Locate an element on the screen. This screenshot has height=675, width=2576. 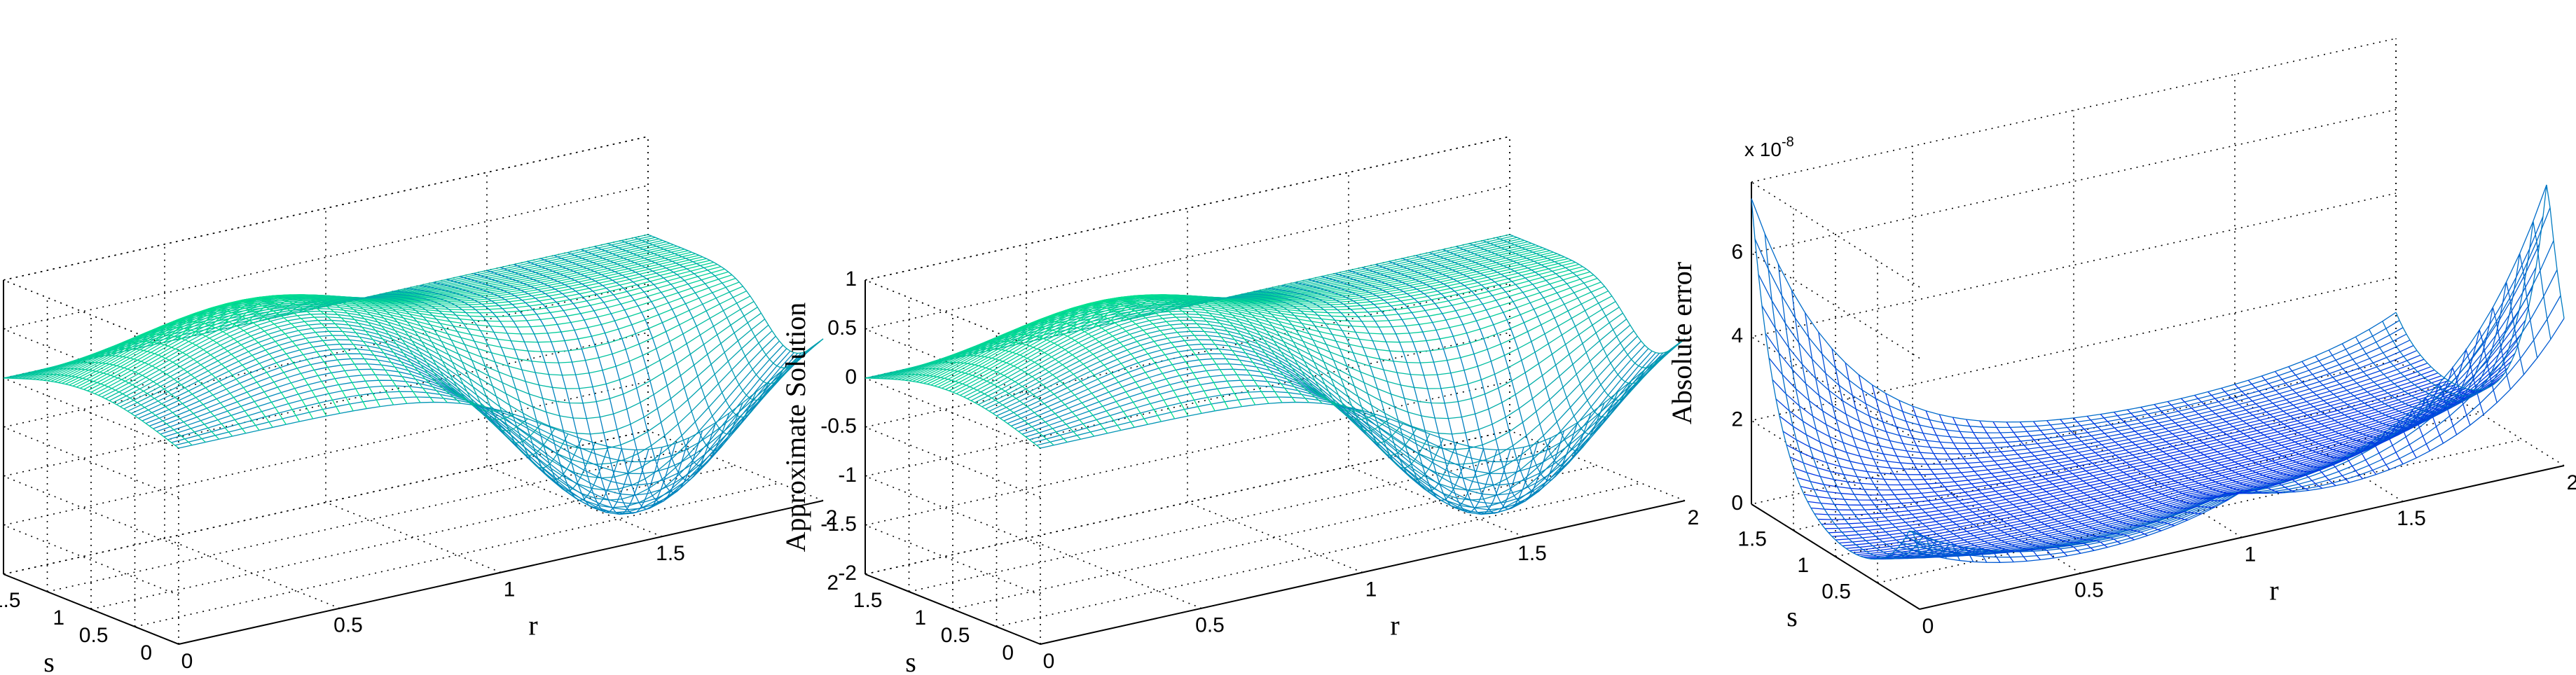
y-tick-label: 0 is located at coordinates (1008, 652).